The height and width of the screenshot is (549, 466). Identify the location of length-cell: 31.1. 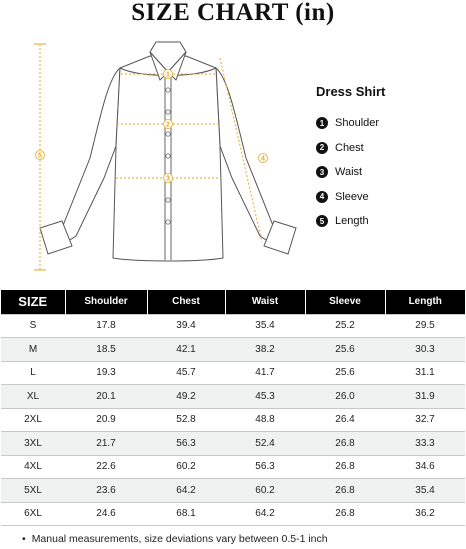
(425, 372).